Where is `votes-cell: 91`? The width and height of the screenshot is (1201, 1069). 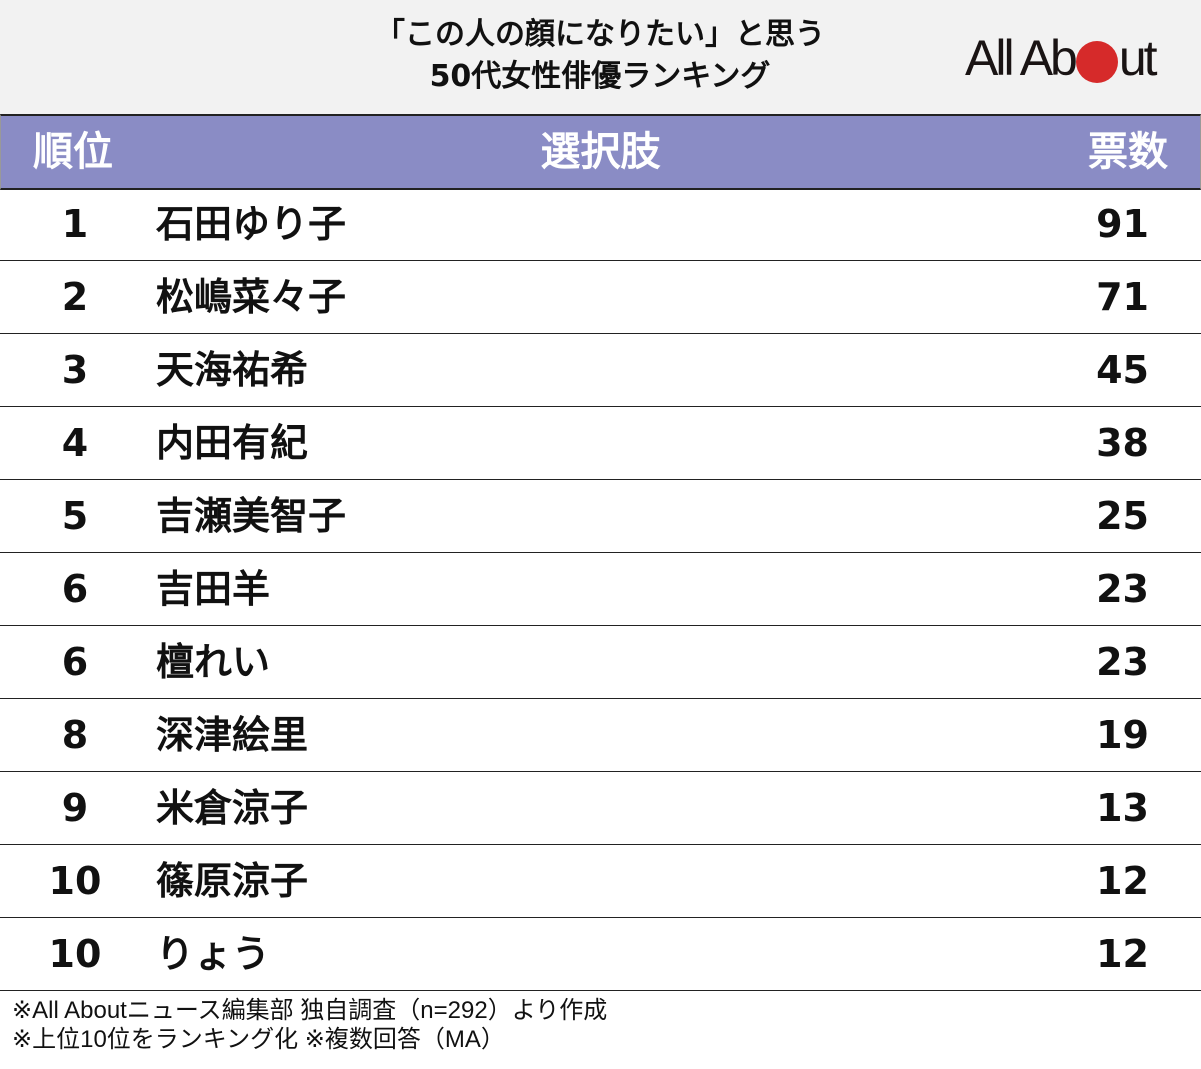
votes-cell: 91 is located at coordinates (1122, 224).